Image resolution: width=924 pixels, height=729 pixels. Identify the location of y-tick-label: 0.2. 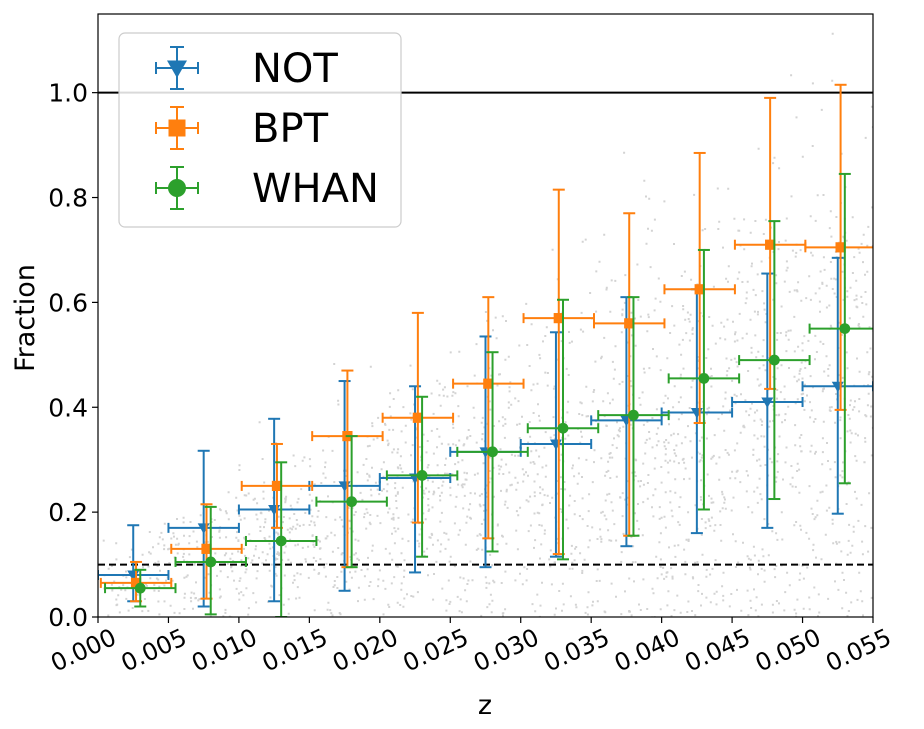
(68, 512).